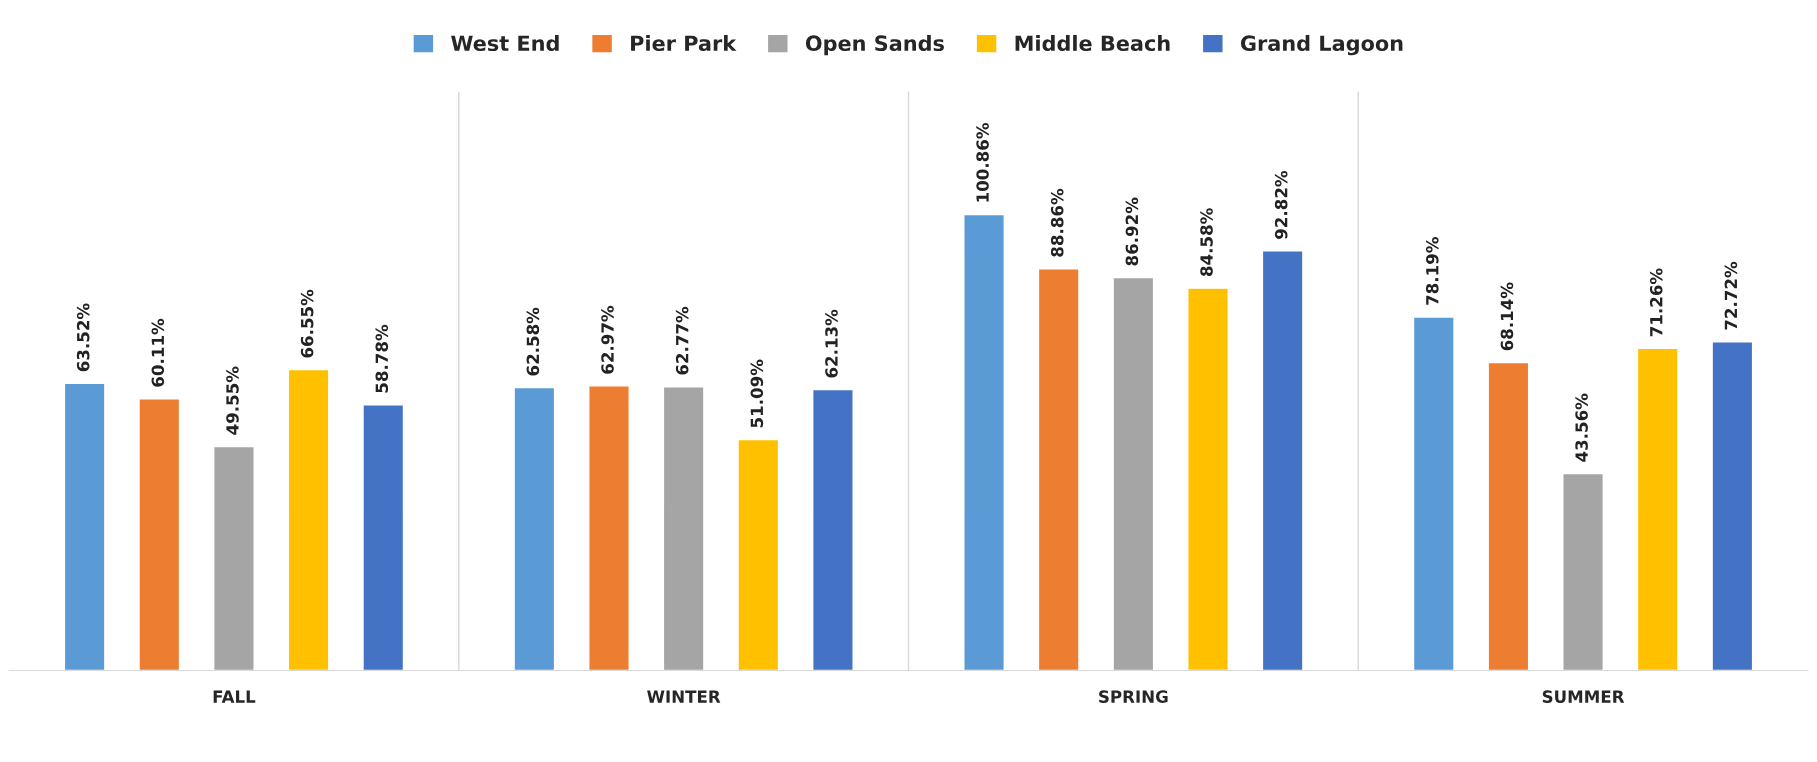 This screenshot has height=762, width=1817. What do you see at coordinates (831, 343) in the screenshot?
I see `data-label: 62.13%` at bounding box center [831, 343].